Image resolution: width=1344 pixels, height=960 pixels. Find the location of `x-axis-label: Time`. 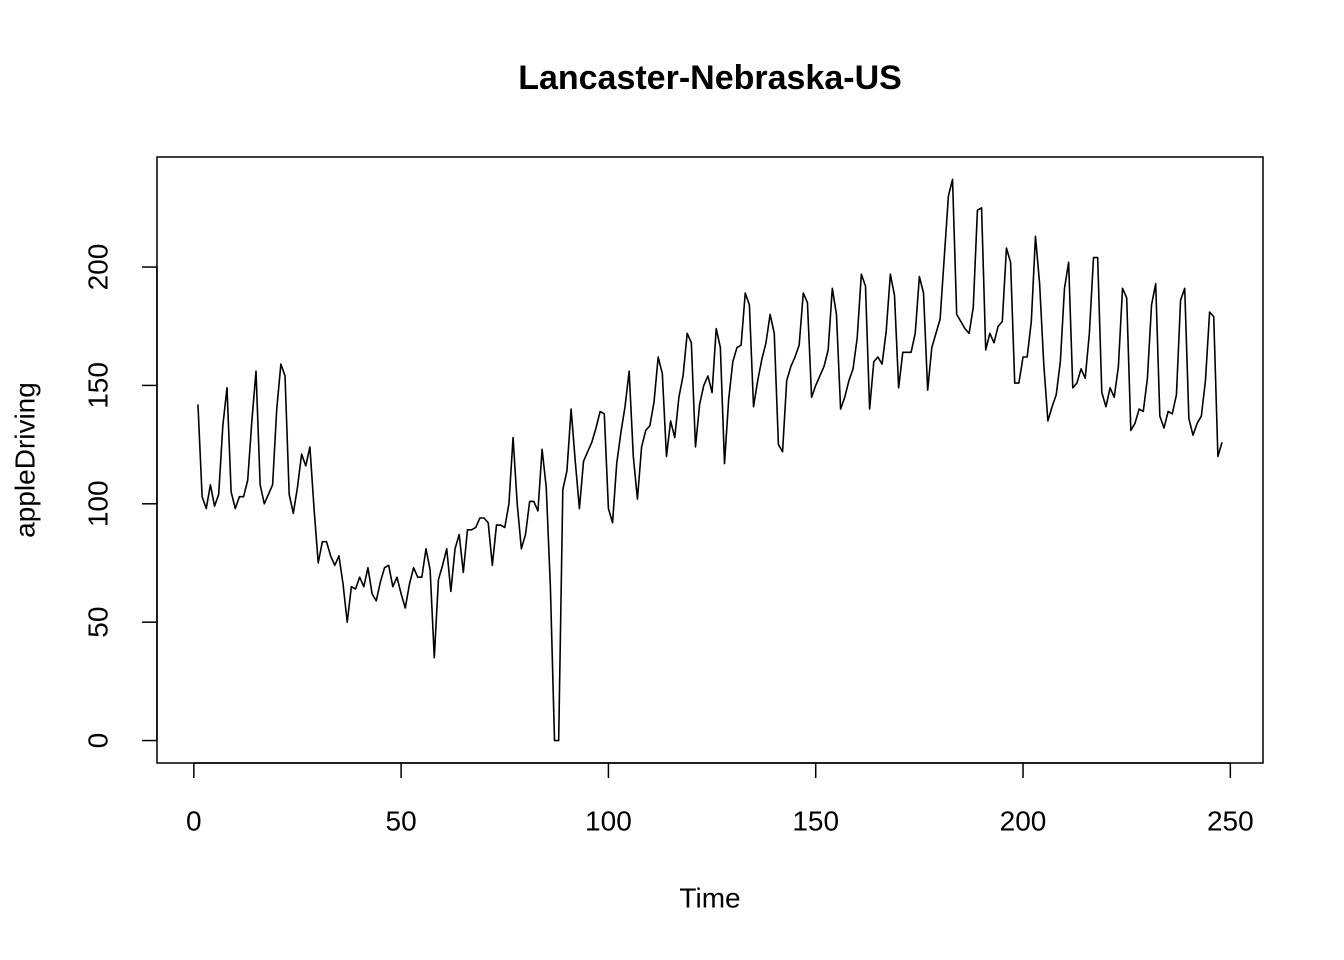

x-axis-label: Time is located at coordinates (709, 897).